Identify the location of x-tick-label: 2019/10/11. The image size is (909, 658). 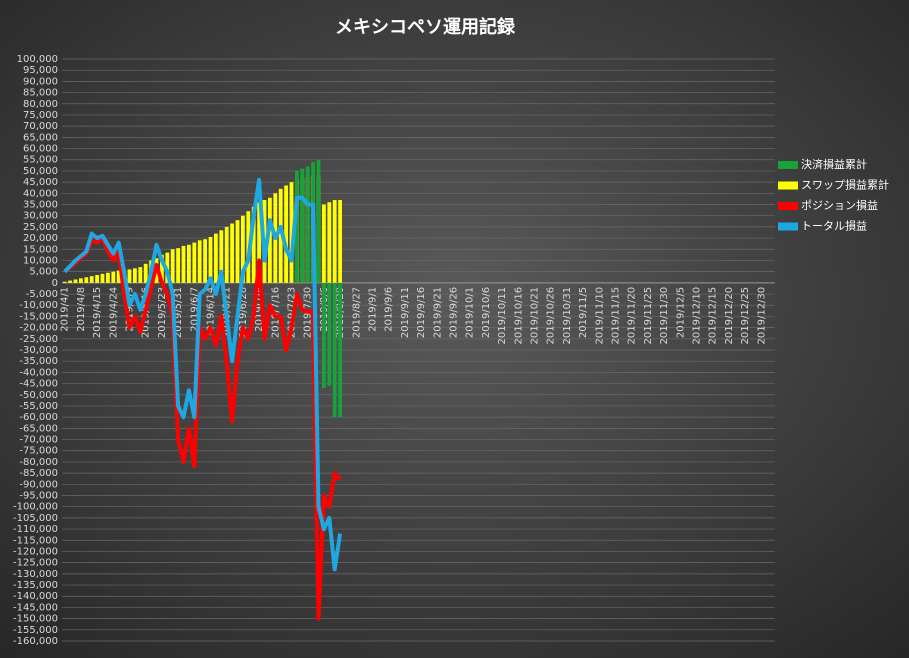
(502, 316).